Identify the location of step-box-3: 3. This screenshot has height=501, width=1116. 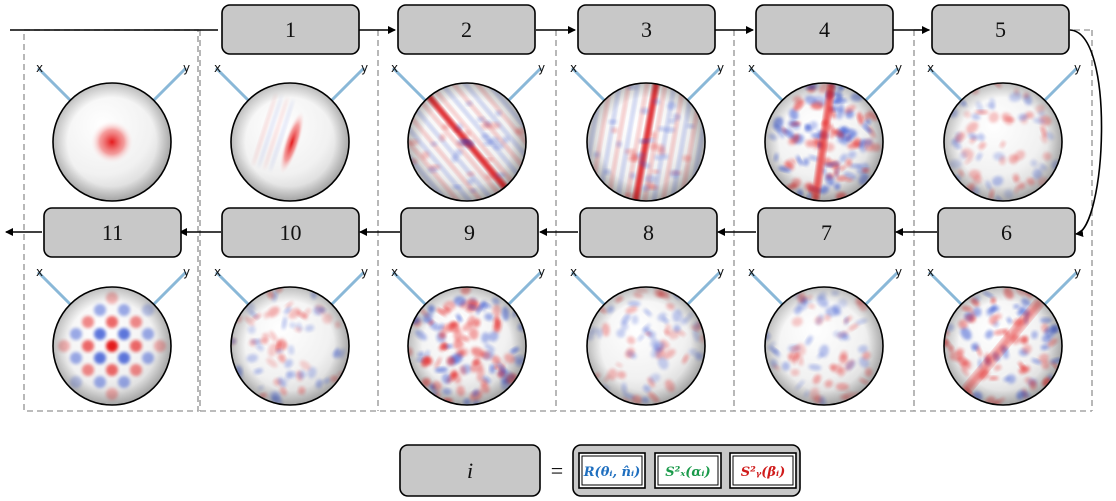
(646, 29).